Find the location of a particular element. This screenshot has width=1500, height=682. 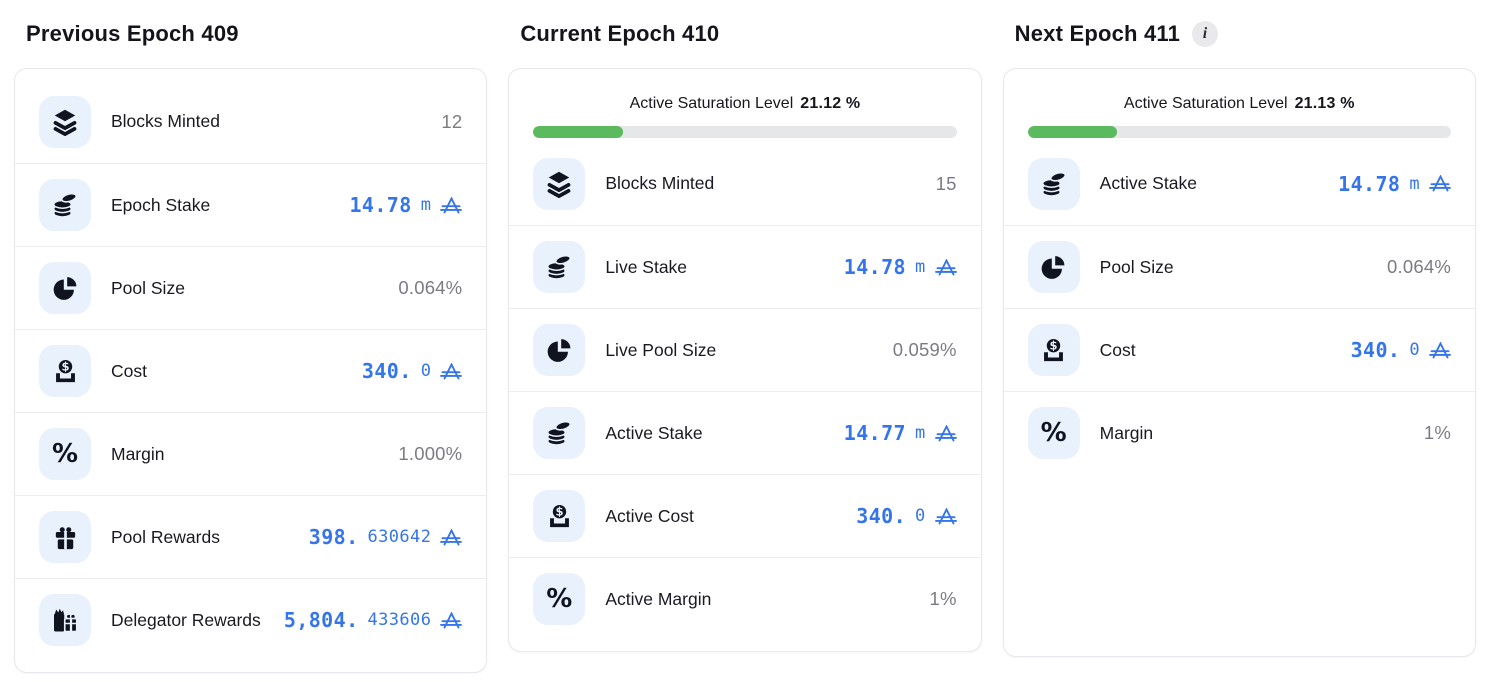

saturation-value: 21.12 % is located at coordinates (830, 103).